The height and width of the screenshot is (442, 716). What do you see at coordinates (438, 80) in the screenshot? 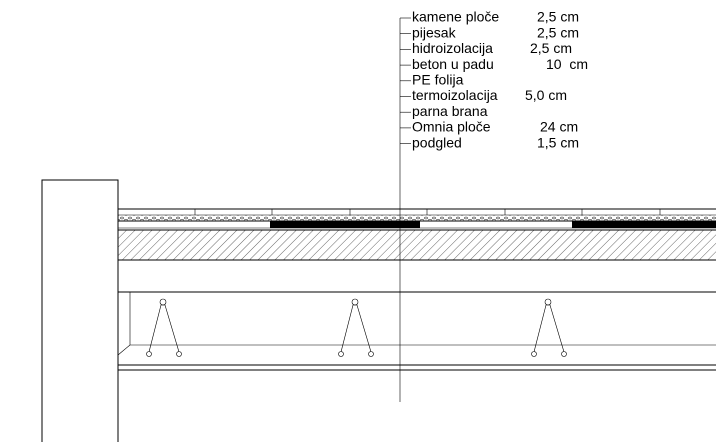
I see `layer-name: PE folija` at bounding box center [438, 80].